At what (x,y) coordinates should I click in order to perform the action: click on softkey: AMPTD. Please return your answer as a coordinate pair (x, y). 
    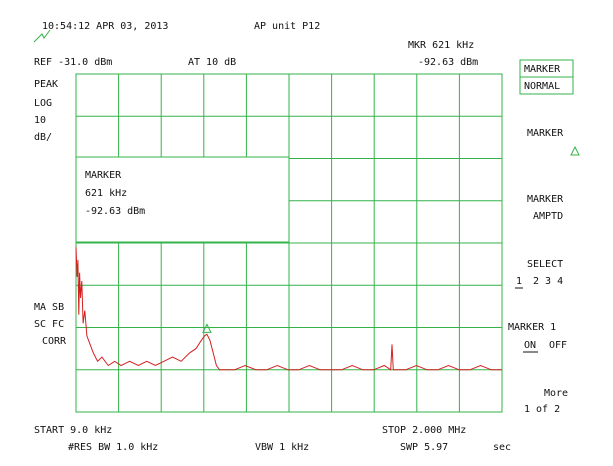
    Looking at the image, I should click on (548, 216).